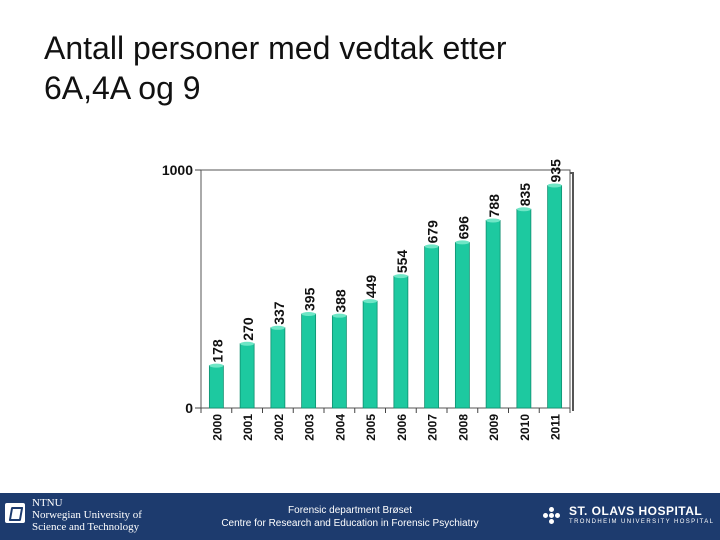 This screenshot has height=540, width=720. What do you see at coordinates (525, 195) in the screenshot?
I see `data-label: 835` at bounding box center [525, 195].